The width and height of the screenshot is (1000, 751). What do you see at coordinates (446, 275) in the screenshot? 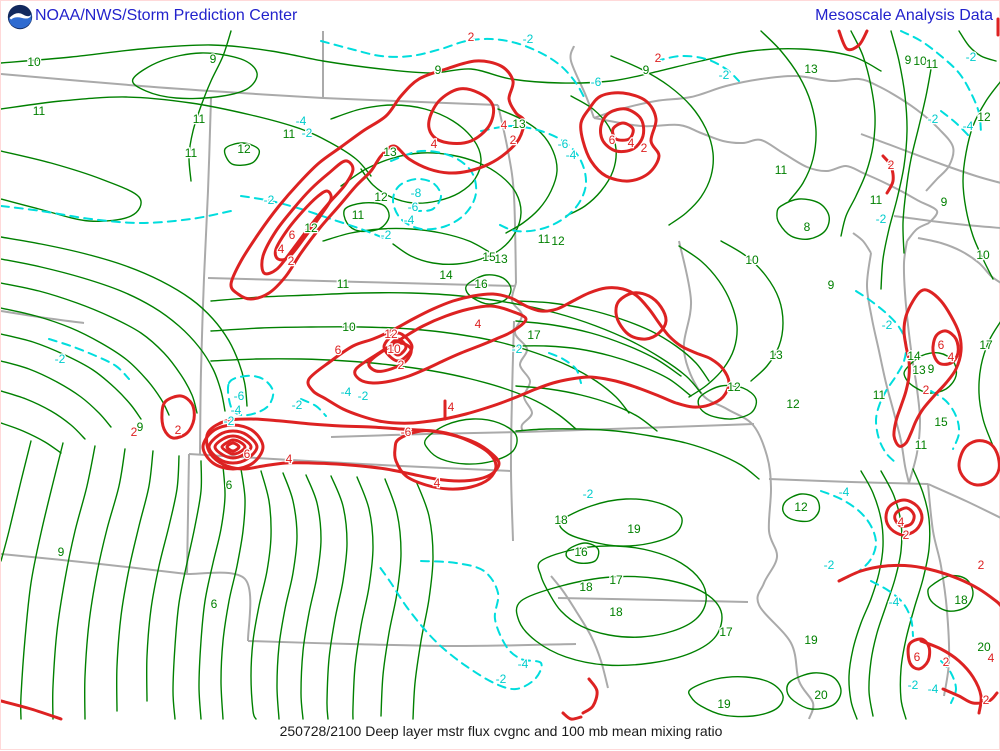
I see `contour-label: 14` at bounding box center [446, 275].